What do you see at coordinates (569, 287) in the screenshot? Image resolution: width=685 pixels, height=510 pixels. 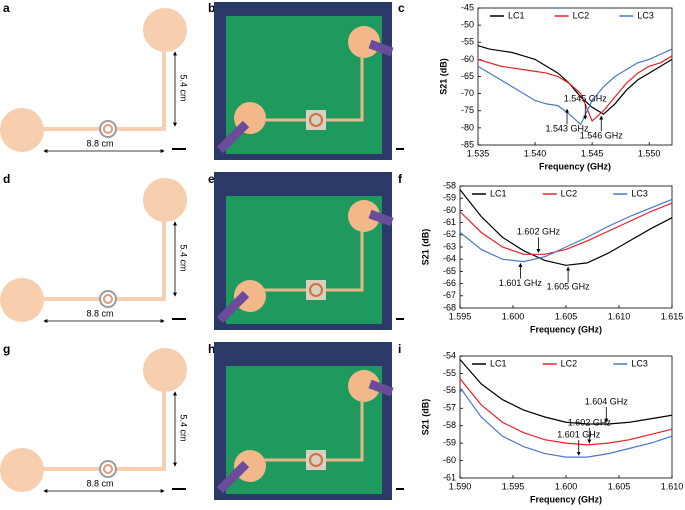 I see `annotation-label: 1.605 GHz` at bounding box center [569, 287].